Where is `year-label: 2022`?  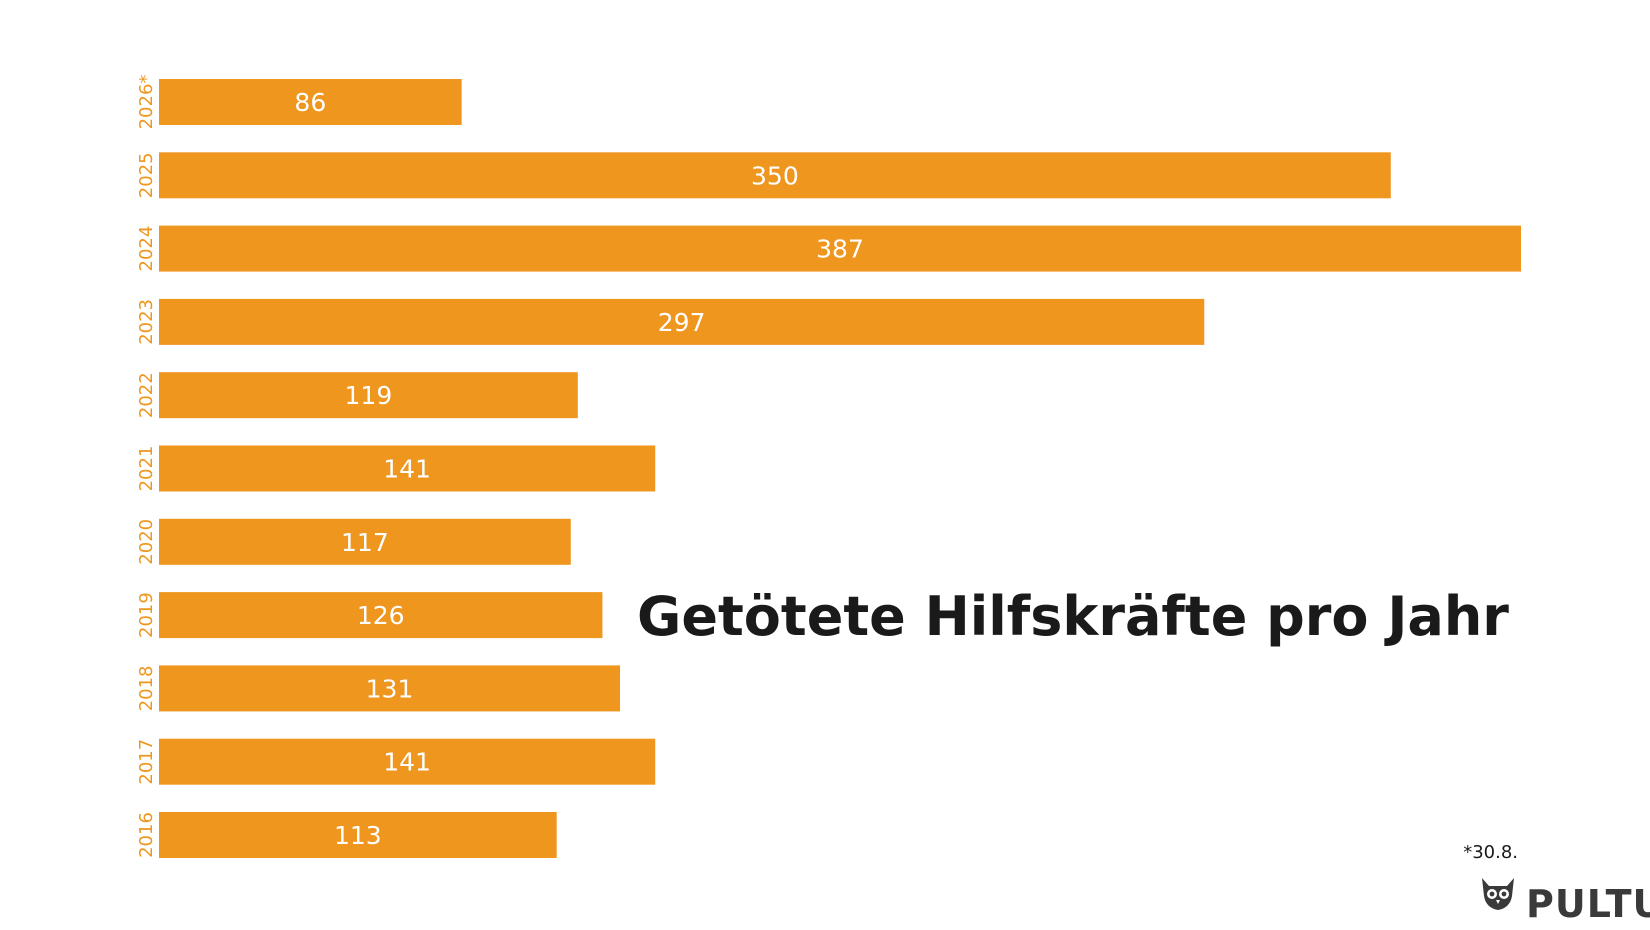
year-label: 2022 is located at coordinates (146, 395).